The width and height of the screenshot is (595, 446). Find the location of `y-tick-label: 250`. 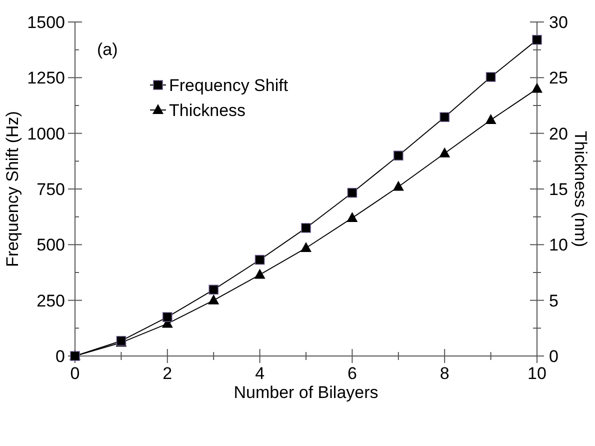

y-tick-label: 250 is located at coordinates (50, 300).